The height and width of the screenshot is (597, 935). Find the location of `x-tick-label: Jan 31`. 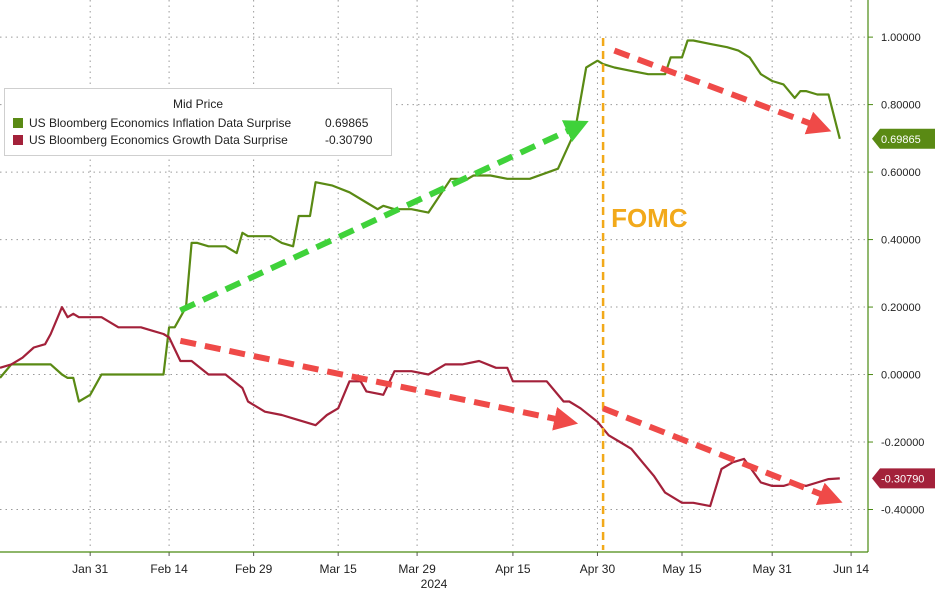

x-tick-label: Jan 31 is located at coordinates (90, 569).